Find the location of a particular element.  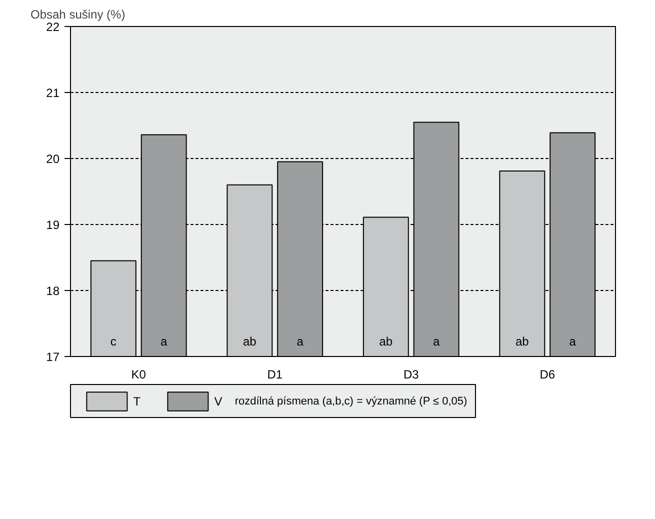

x-tick-label: D3 is located at coordinates (411, 375).